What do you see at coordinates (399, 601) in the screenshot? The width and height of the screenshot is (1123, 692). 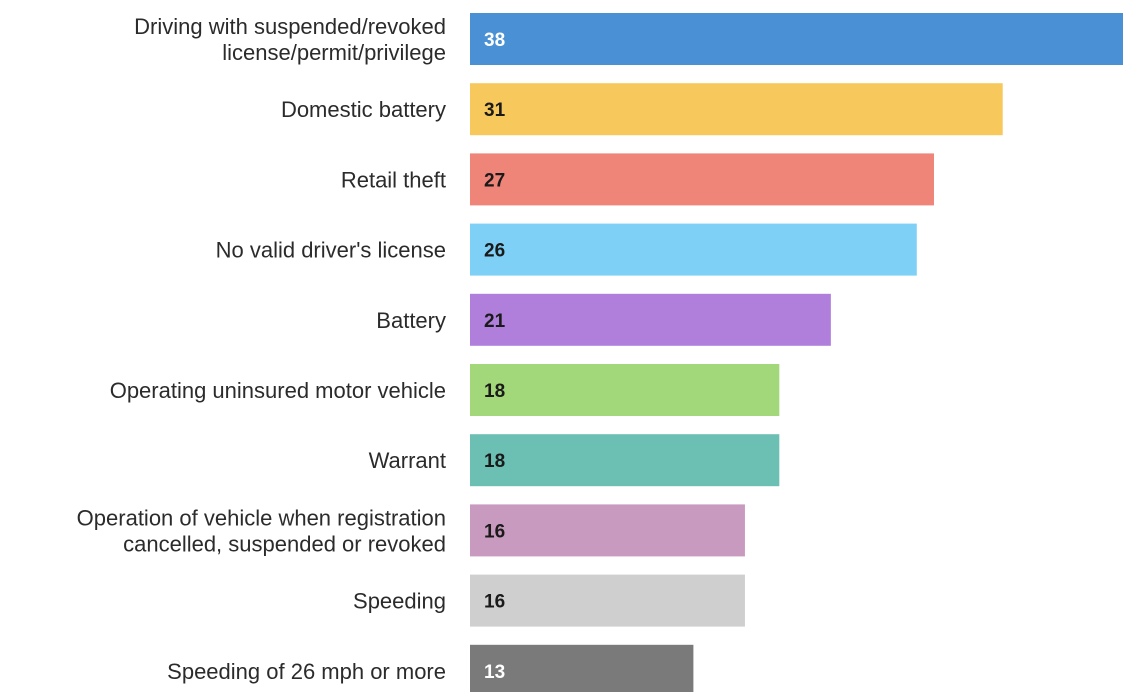 I see `category-label: Speeding` at bounding box center [399, 601].